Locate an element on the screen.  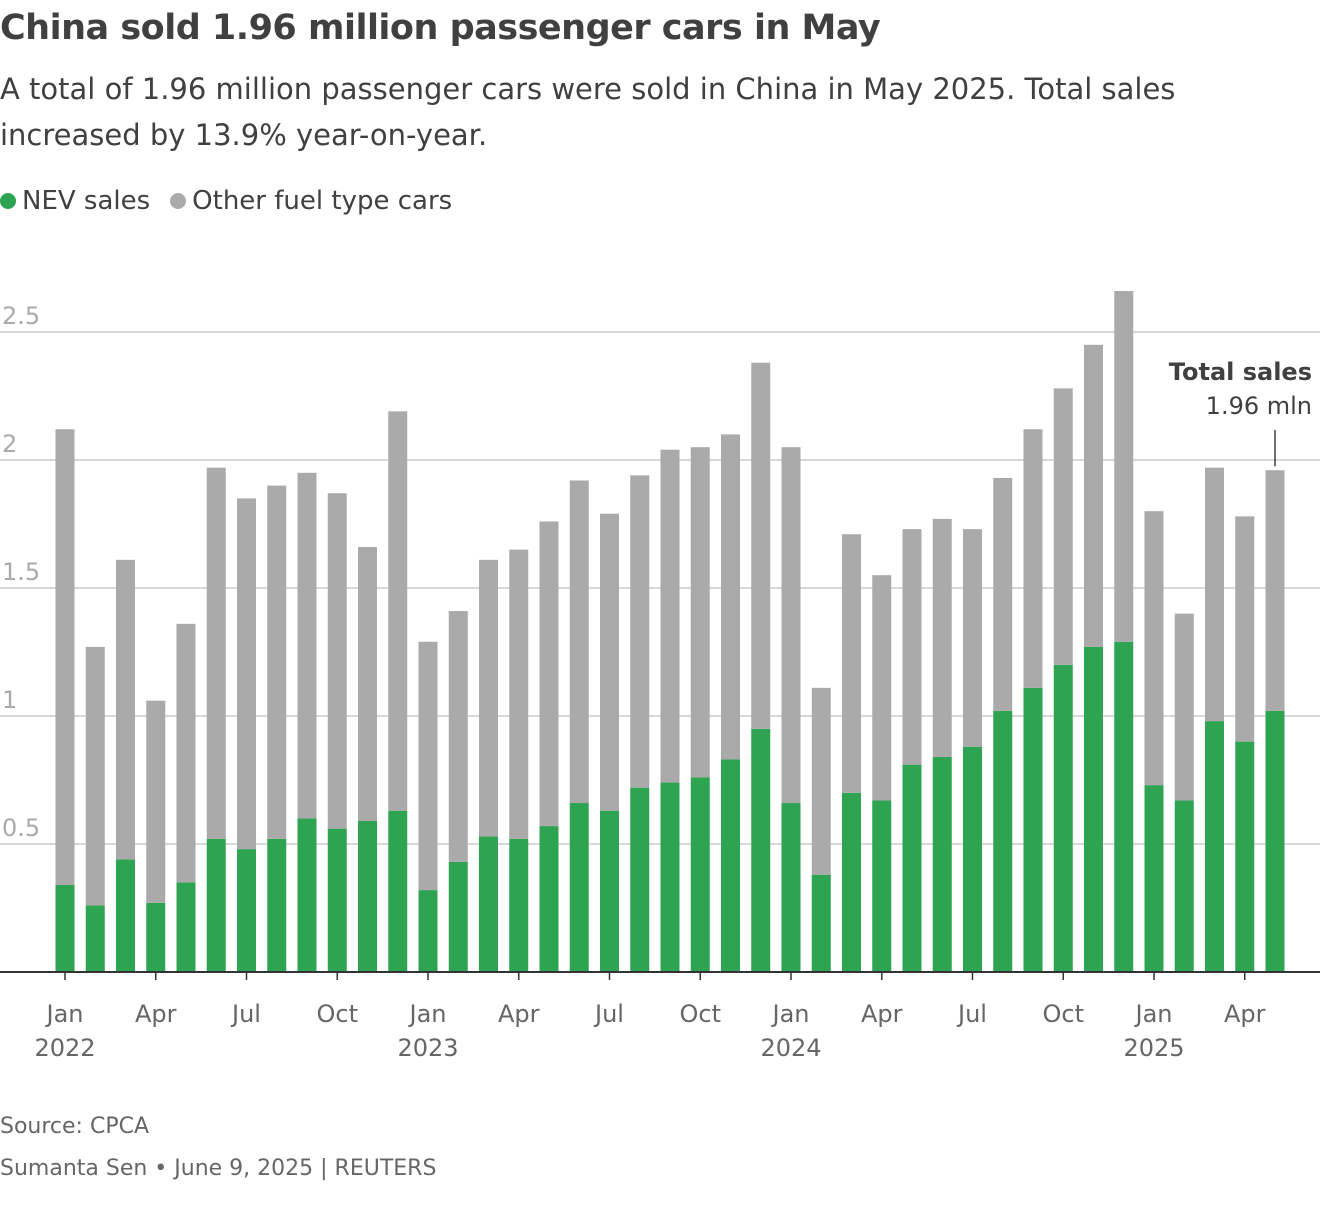
legend-item-nev: NEV sales is located at coordinates (75, 201).